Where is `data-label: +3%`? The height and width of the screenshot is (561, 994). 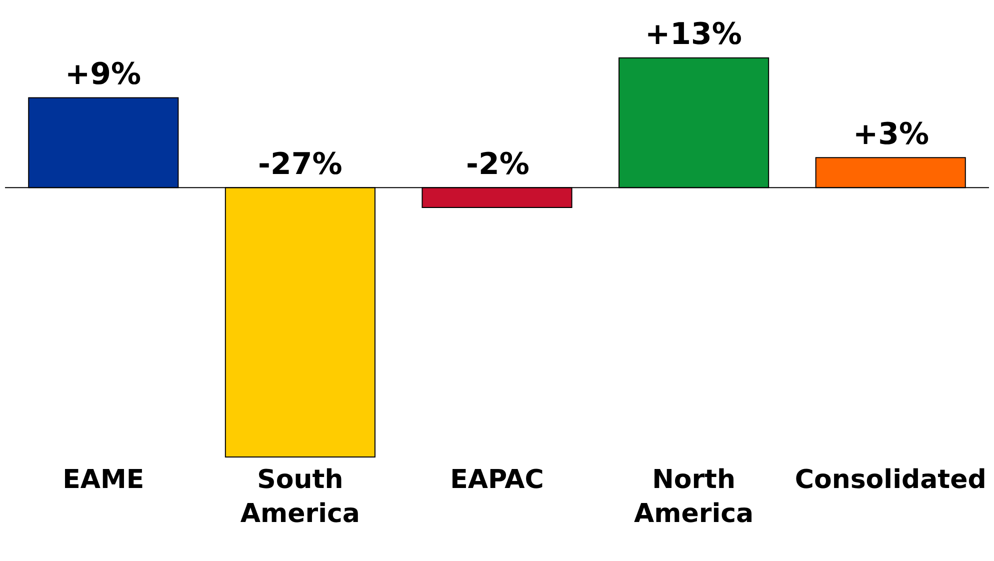 data-label: +3% is located at coordinates (891, 134).